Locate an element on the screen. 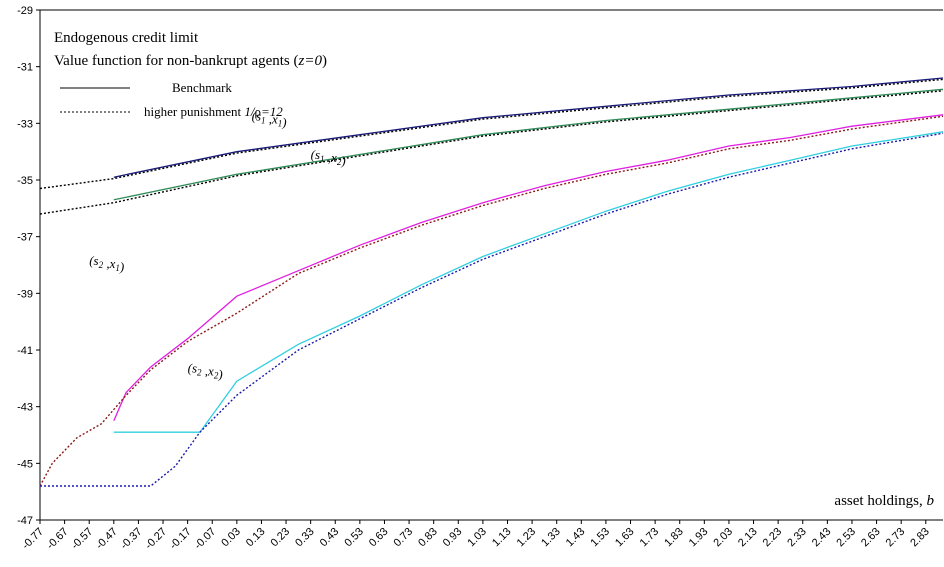 Image resolution: width=944 pixels, height=567 pixels. x-tick-label: 1.13 is located at coordinates (502, 538).